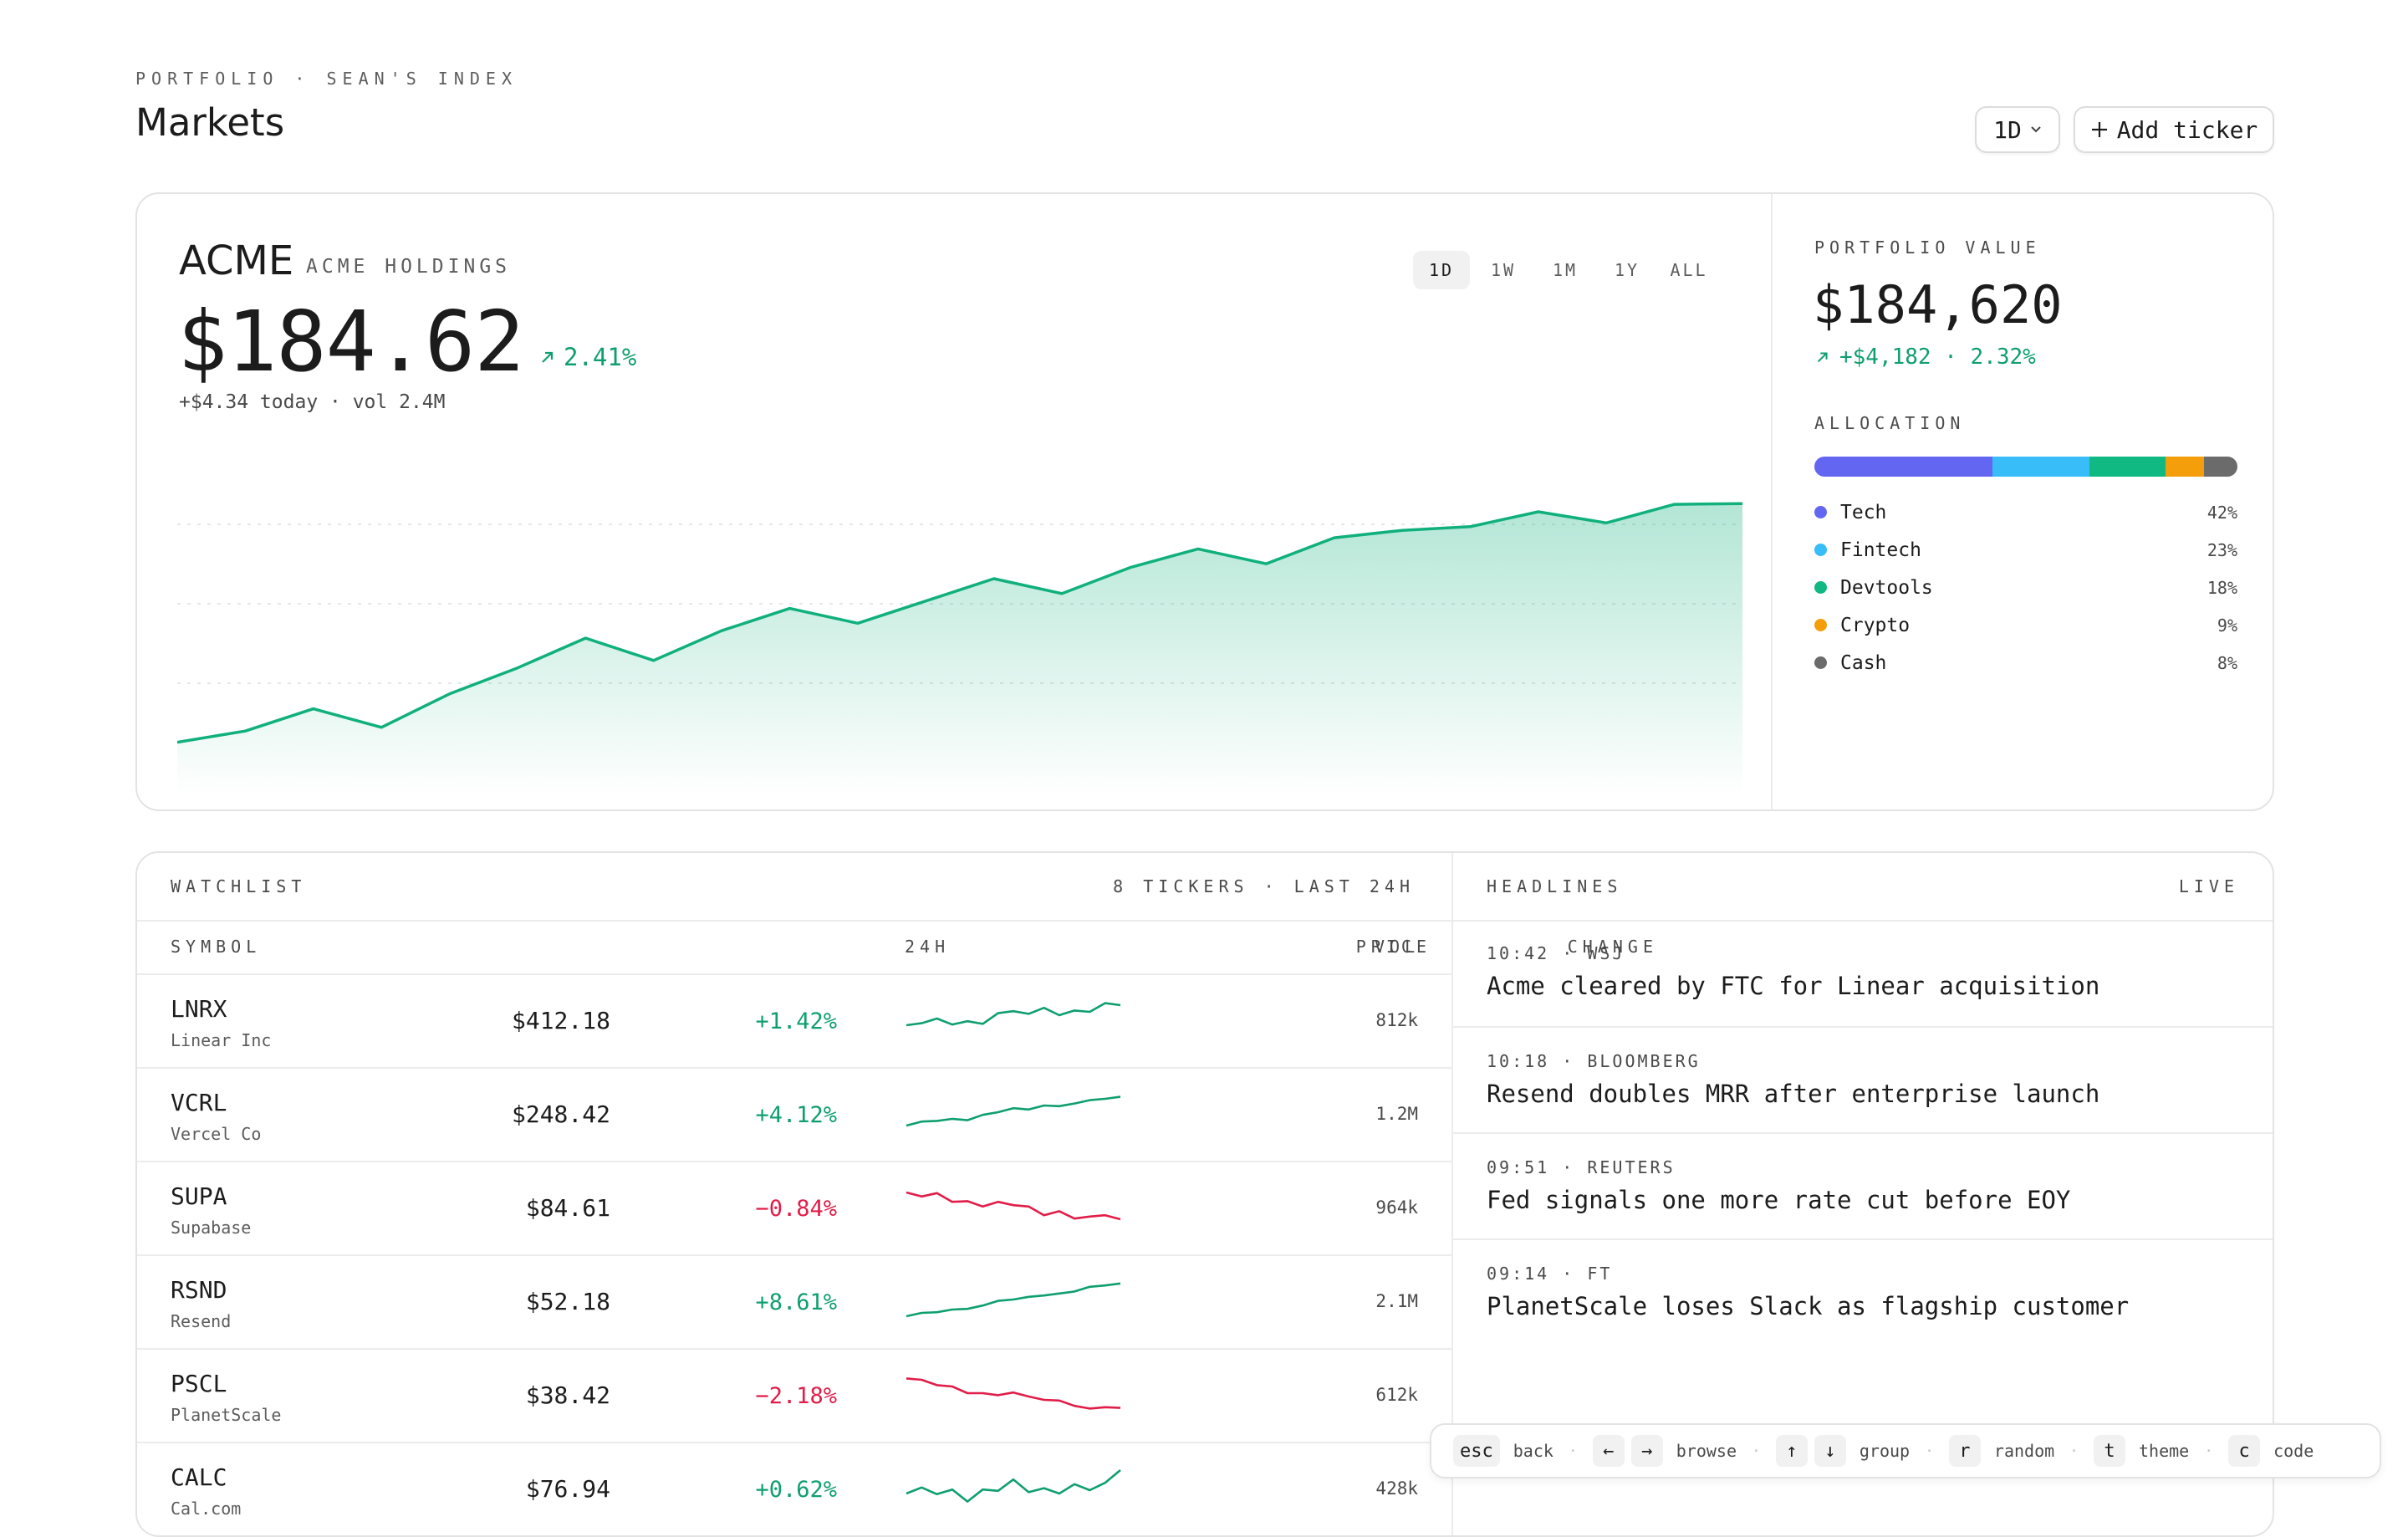 The height and width of the screenshot is (1537, 2408). I want to click on row-symbol: SUPA, so click(199, 1196).